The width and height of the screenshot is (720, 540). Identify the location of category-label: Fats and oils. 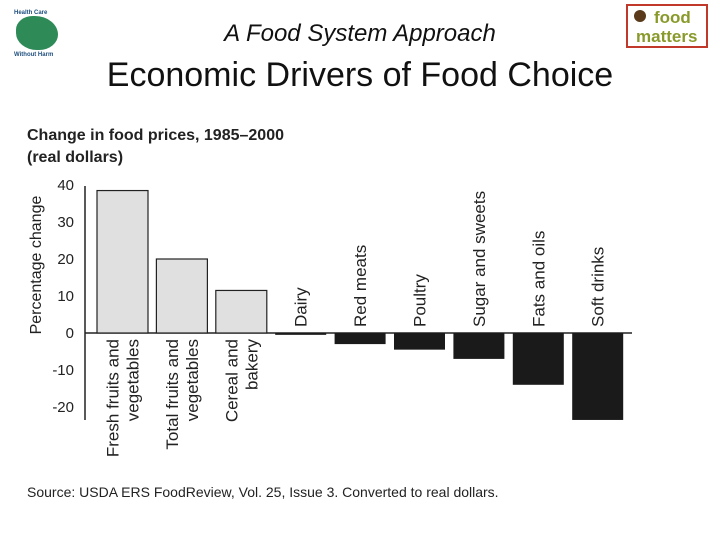
(538, 279).